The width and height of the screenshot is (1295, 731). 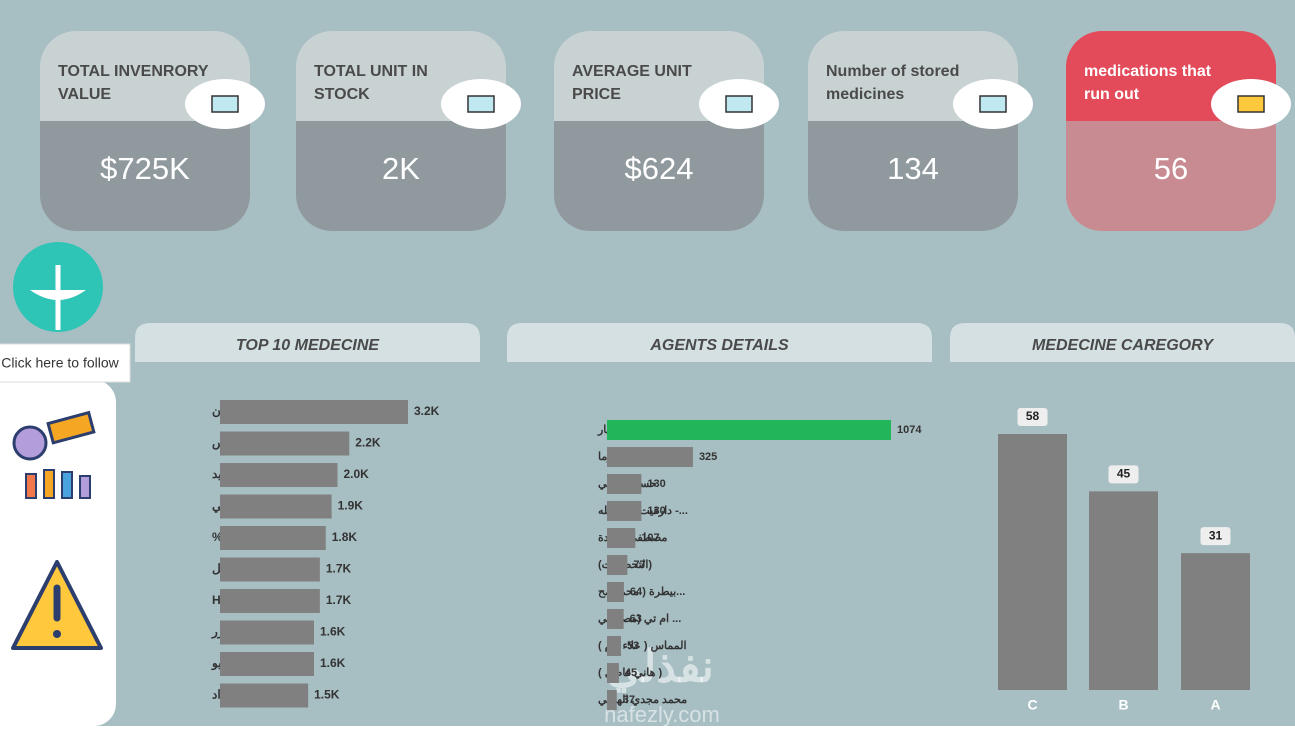 What do you see at coordinates (1148, 71) in the screenshot?
I see `kpi-title-line: medications that` at bounding box center [1148, 71].